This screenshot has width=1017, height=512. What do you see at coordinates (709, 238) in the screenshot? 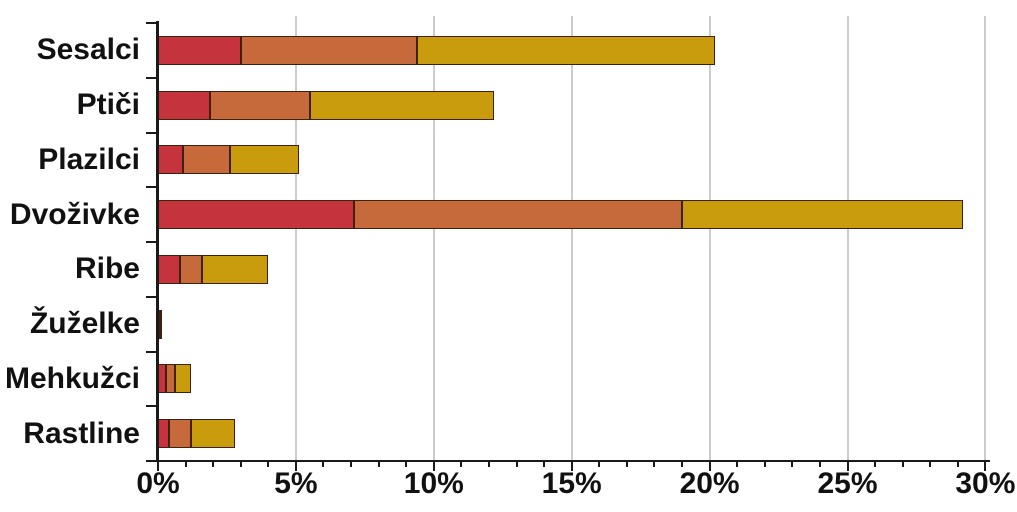
I see `gridline-20pct` at bounding box center [709, 238].